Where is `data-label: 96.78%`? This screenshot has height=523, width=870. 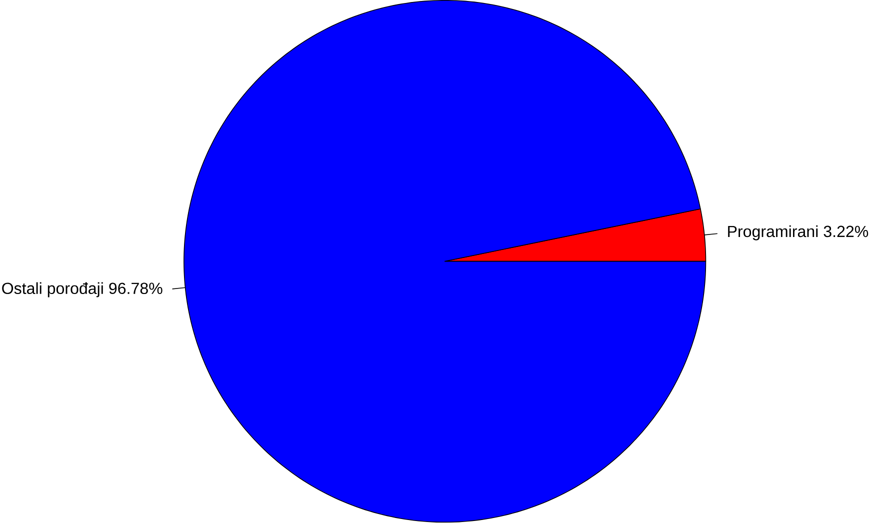
data-label: 96.78% is located at coordinates (135, 288).